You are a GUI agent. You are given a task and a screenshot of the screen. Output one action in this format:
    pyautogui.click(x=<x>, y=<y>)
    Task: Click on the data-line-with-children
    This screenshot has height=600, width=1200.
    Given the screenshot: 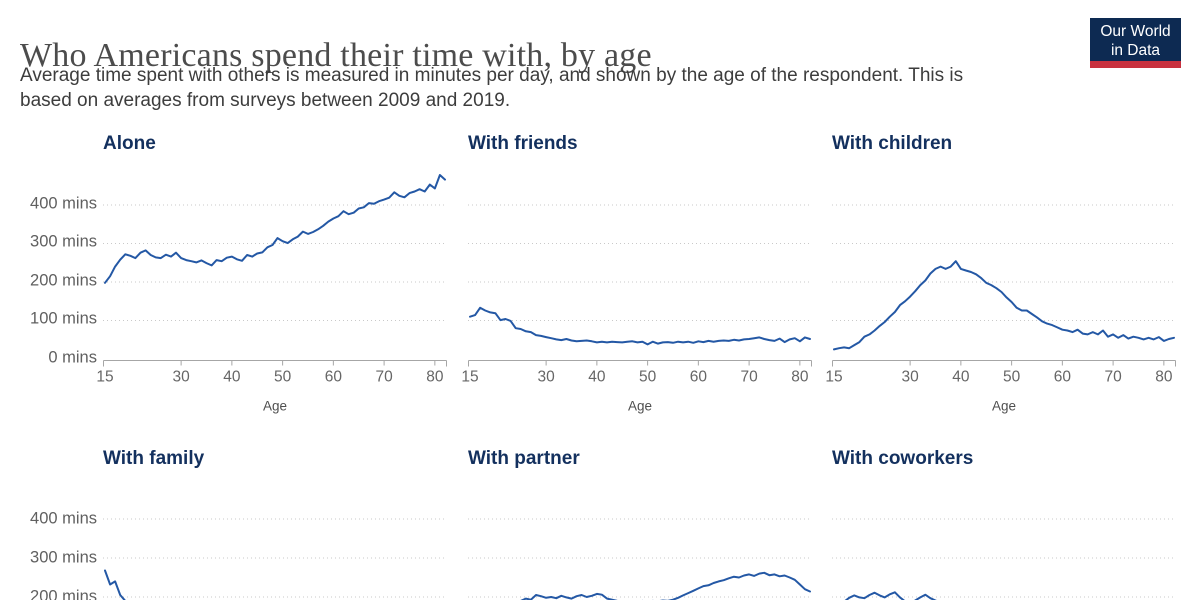 What is the action you would take?
    pyautogui.click(x=1004, y=305)
    